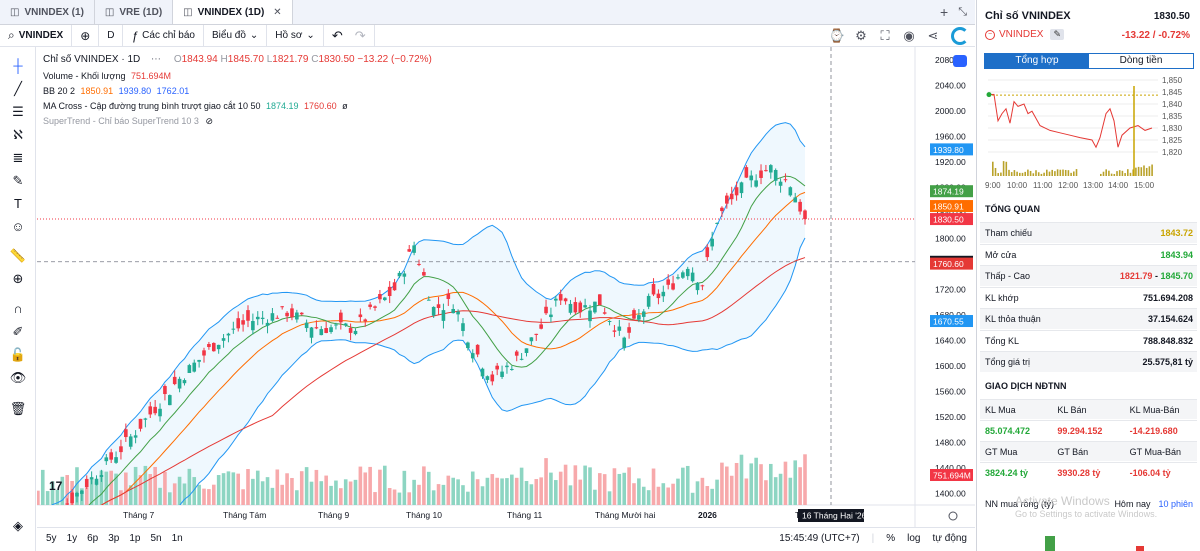 This screenshot has height=551, width=1200. What do you see at coordinates (933, 35) in the screenshot?
I see `share-icon: ⋖` at bounding box center [933, 35].